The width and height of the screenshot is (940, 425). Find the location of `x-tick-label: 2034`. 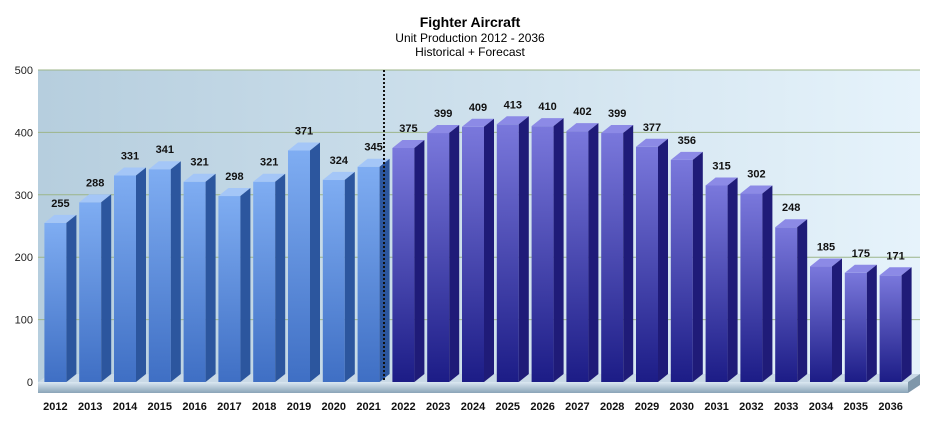

x-tick-label: 2034 is located at coordinates (821, 407).